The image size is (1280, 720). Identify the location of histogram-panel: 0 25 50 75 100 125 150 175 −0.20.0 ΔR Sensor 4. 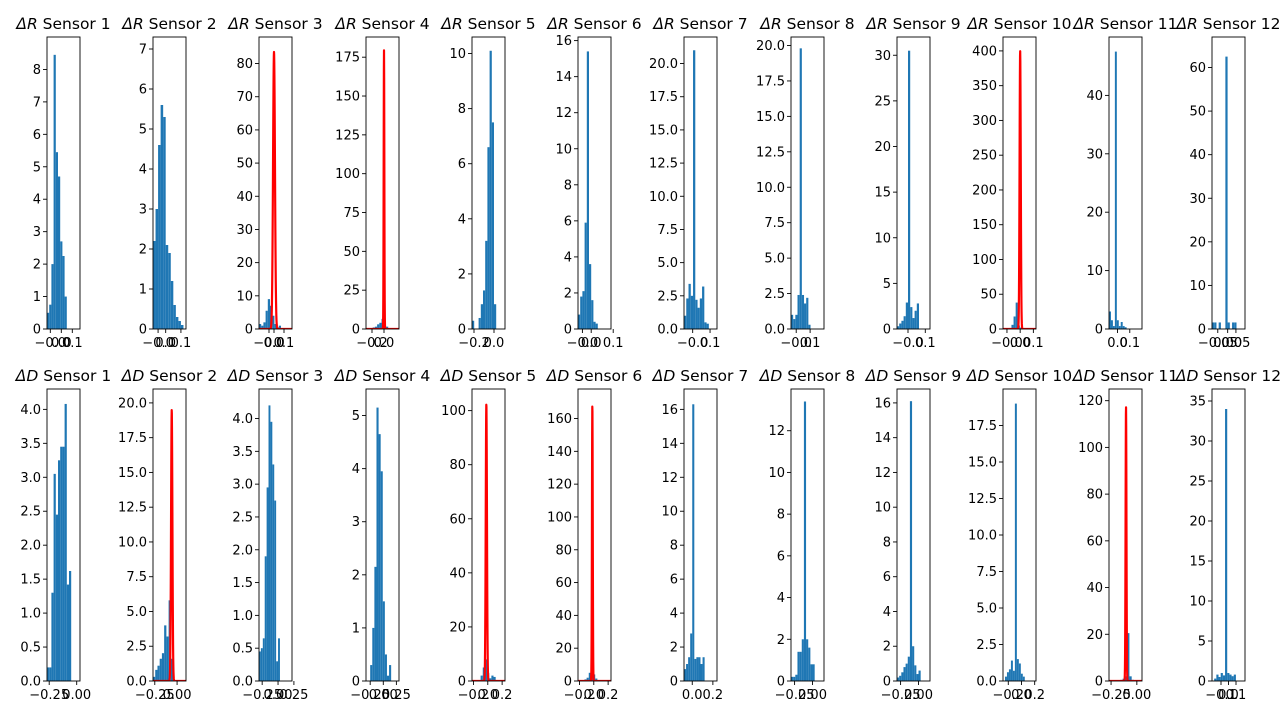
(381, 183).